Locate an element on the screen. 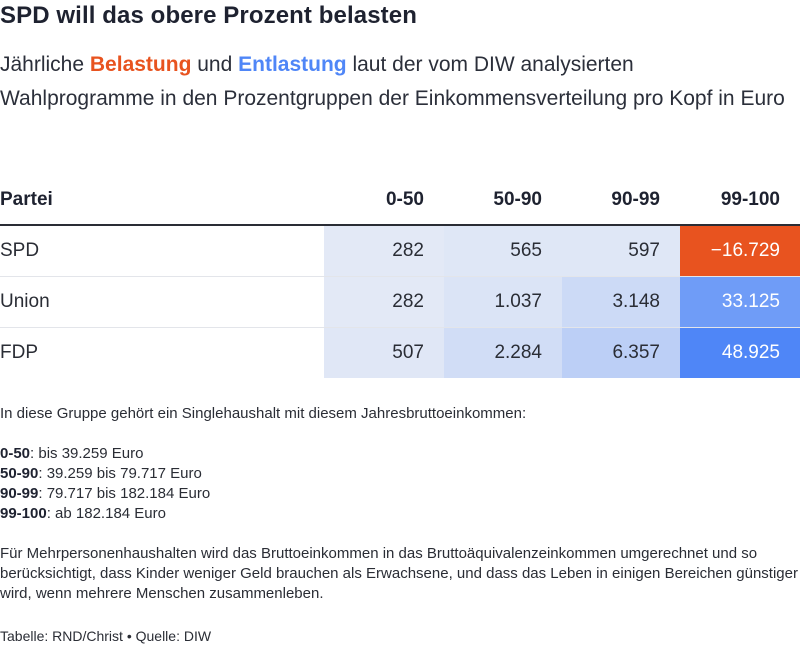 The width and height of the screenshot is (800, 652). cell-spd-0-50: 282 is located at coordinates (384, 251).